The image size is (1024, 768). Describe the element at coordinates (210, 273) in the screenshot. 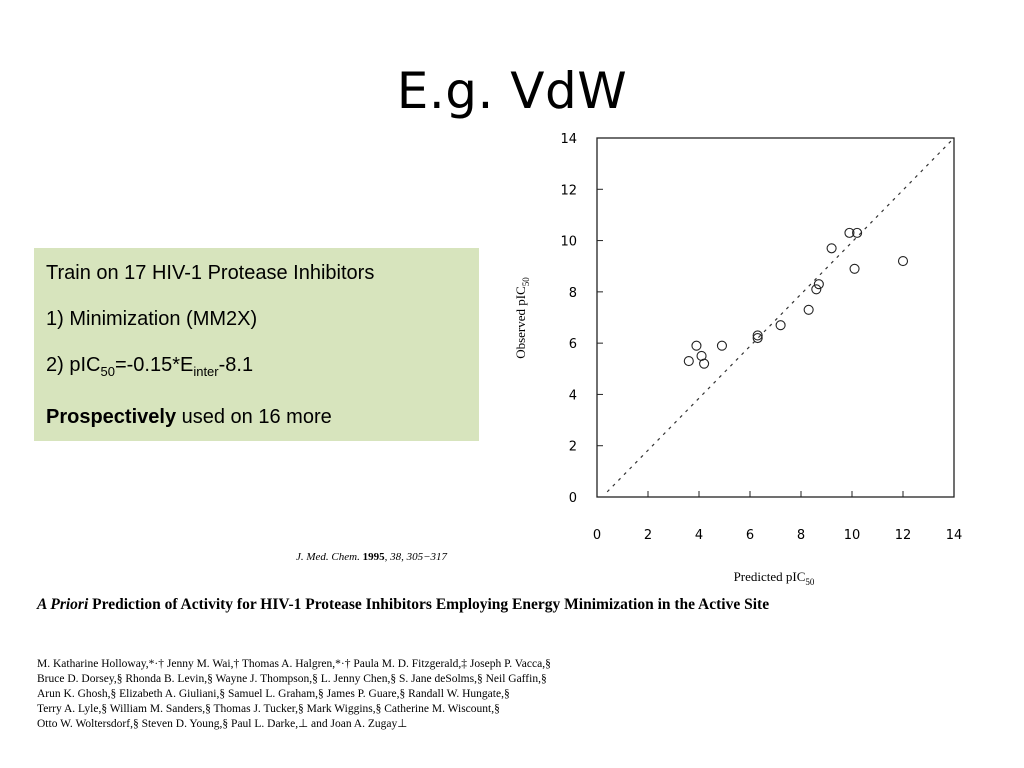

I see `summary-line-training: Train on 17 HIV-1 Protease Inhibitors` at that location.